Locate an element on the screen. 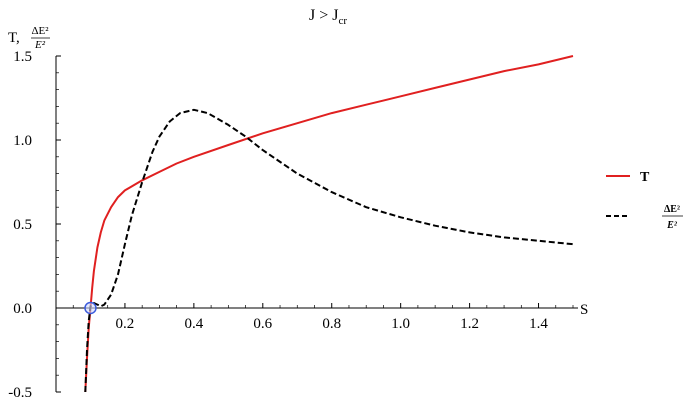 The width and height of the screenshot is (692, 401). y-axis-label-denominator: E² is located at coordinates (40, 45).